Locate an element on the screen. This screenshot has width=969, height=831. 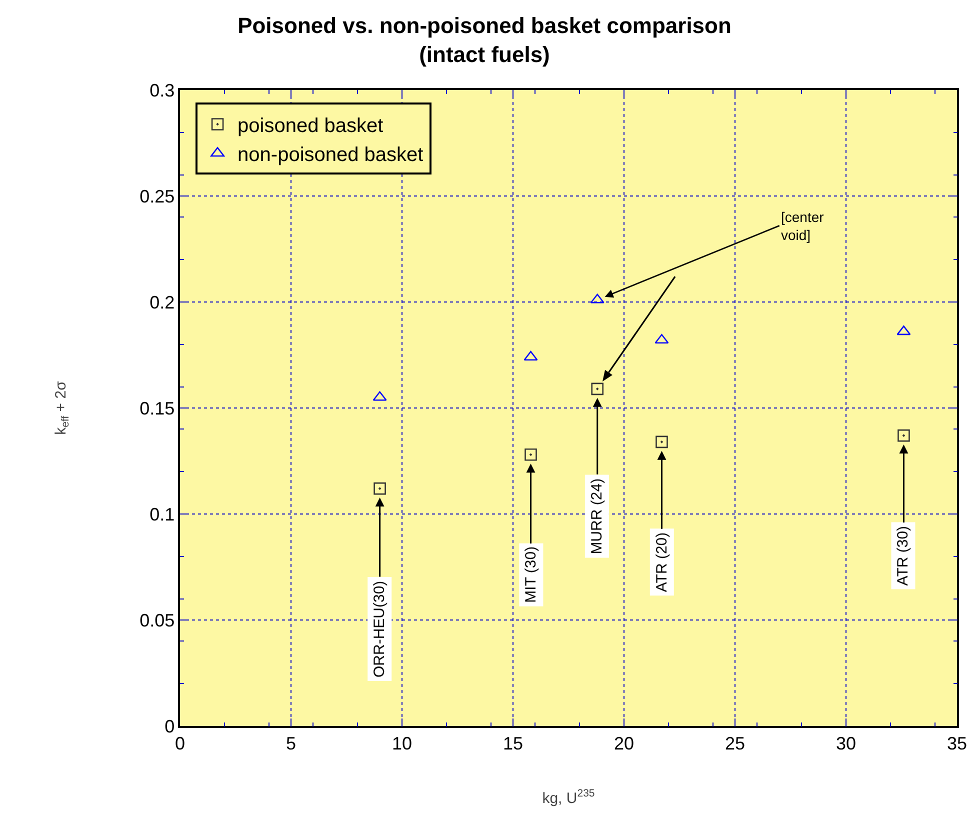
annotation: MIT (30) is located at coordinates (531, 574).